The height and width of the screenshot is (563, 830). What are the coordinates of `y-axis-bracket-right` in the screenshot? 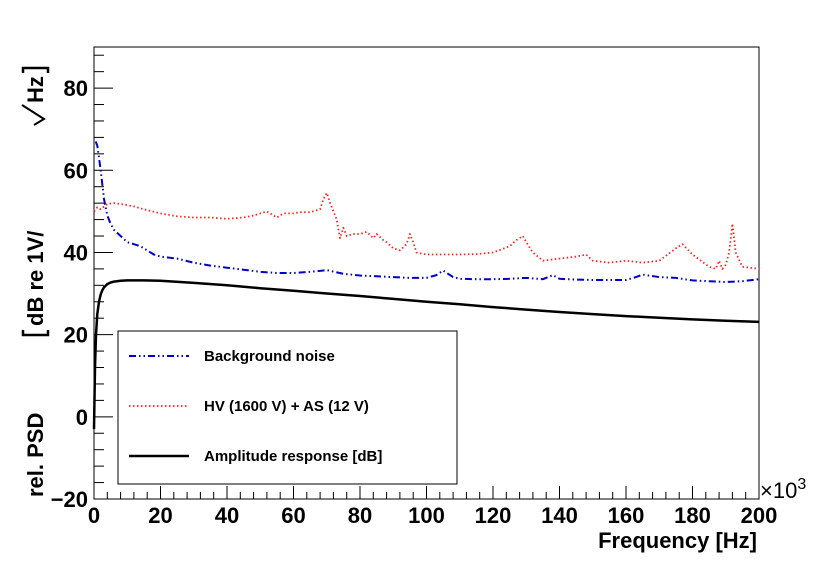 It's located at (35, 69).